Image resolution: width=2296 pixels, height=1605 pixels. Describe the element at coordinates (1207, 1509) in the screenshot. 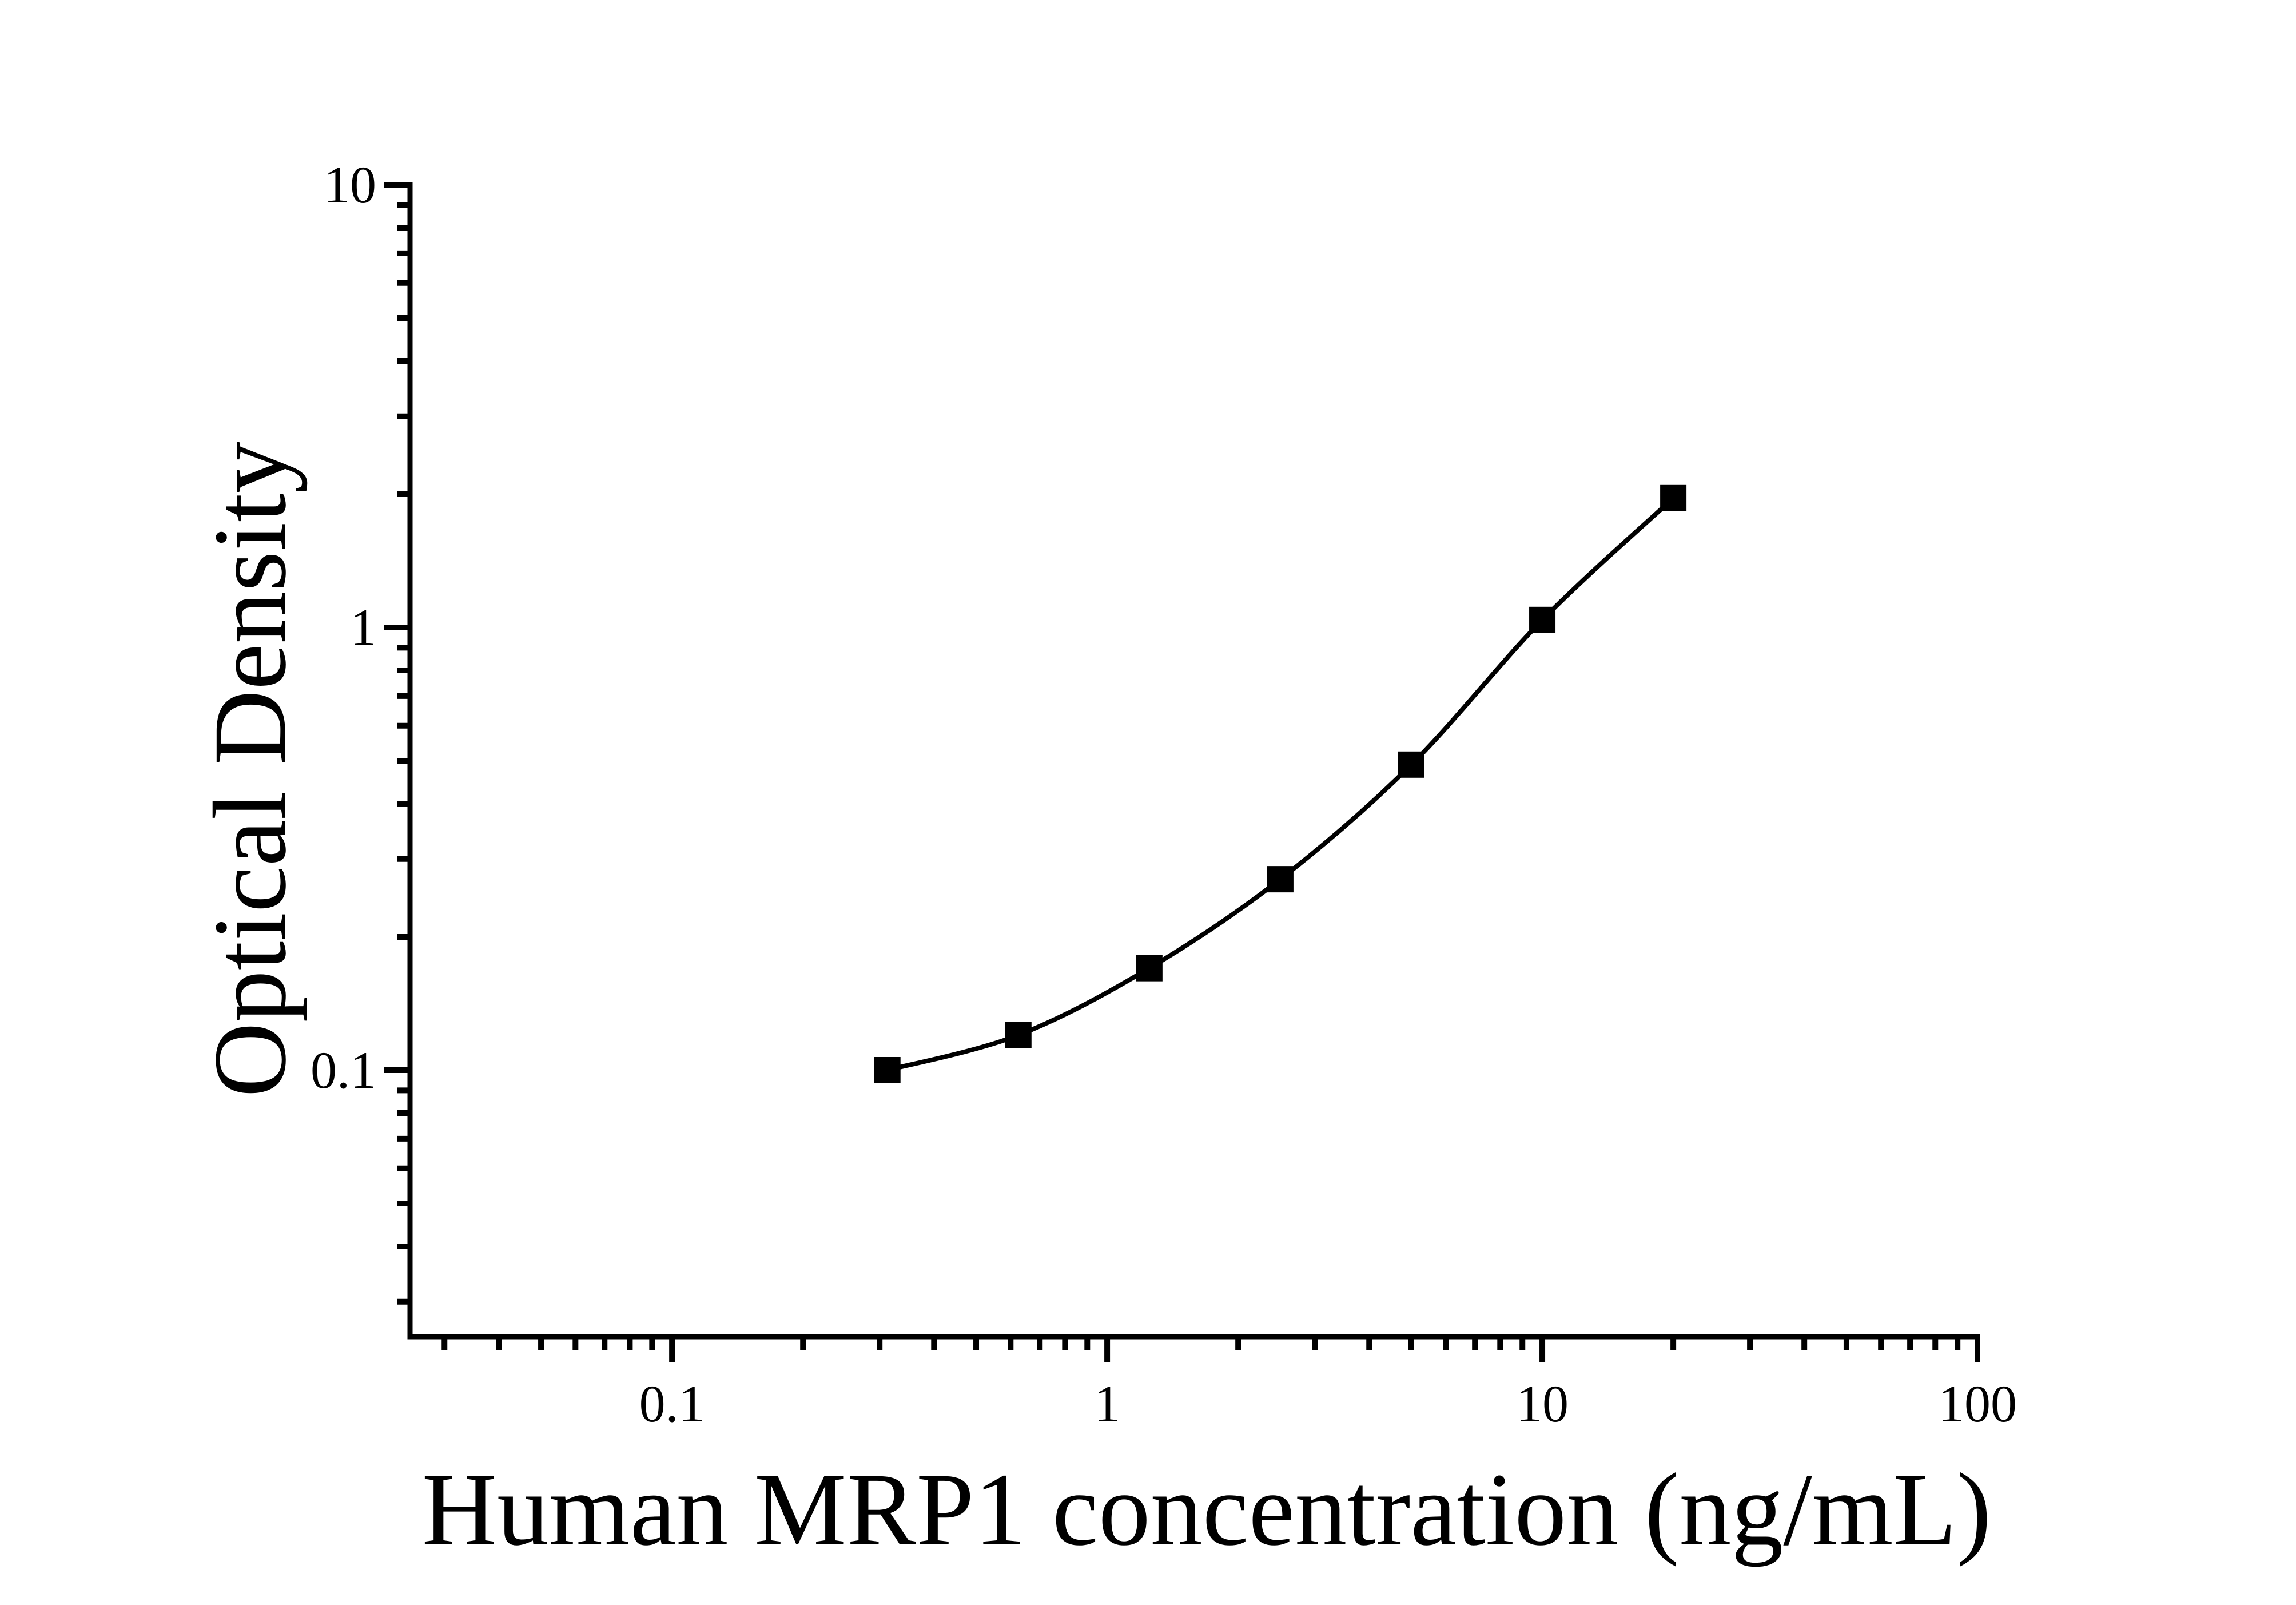

I see `x-axis-title: Human MRP1 concentration (ng/mL)` at that location.